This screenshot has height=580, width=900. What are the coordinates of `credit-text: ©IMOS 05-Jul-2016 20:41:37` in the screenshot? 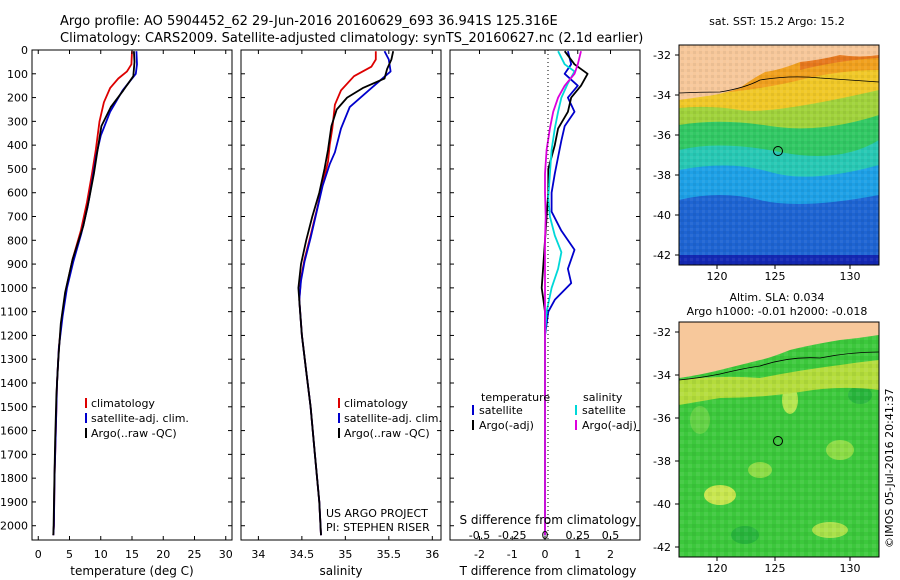 It's located at (889, 468).